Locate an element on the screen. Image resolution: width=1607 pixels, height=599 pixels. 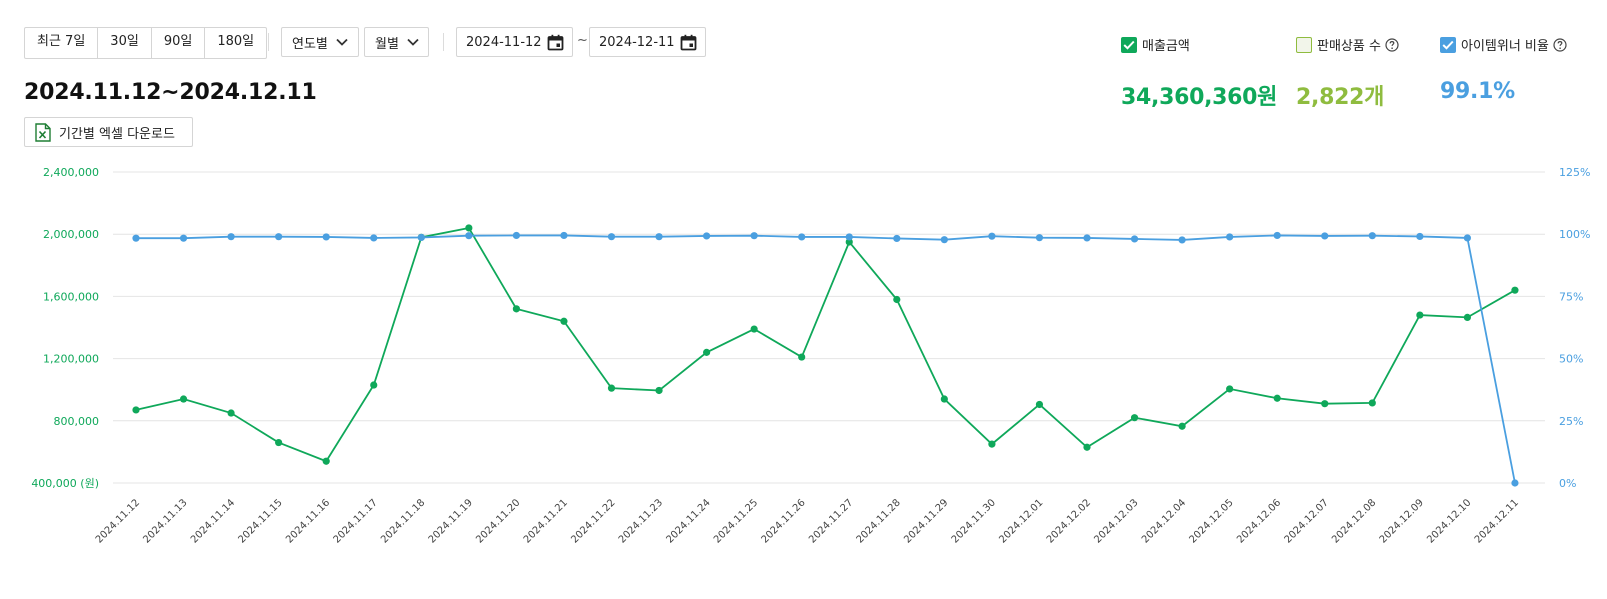
x-tick-label: 2024.11.30 is located at coordinates (974, 521).